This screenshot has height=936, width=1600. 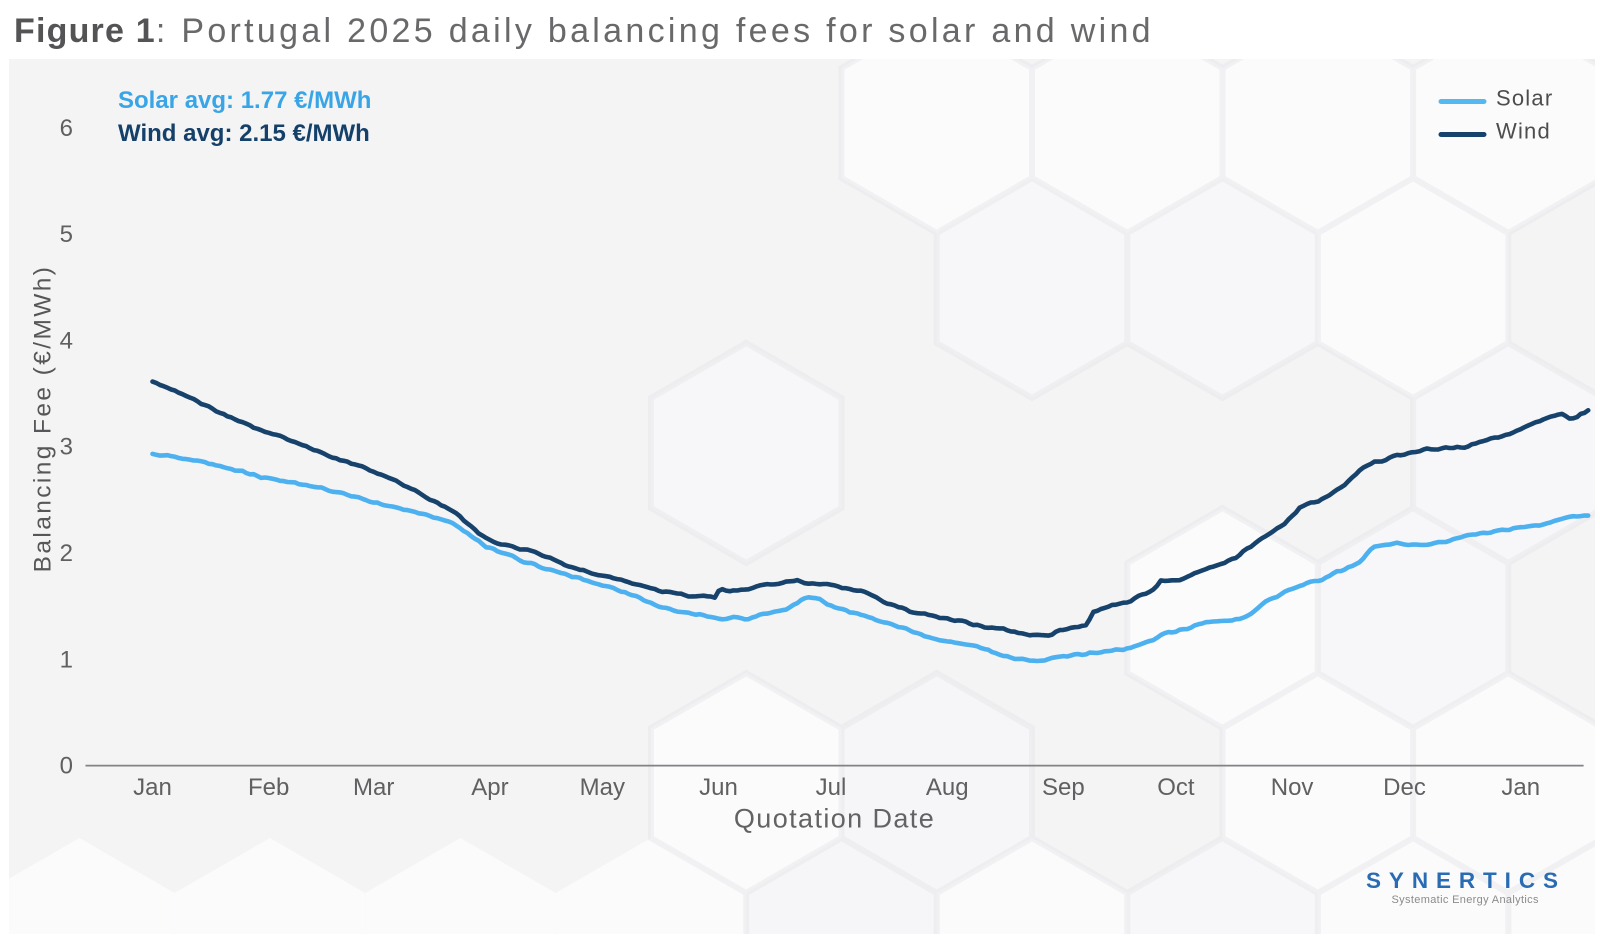 What do you see at coordinates (43, 419) in the screenshot?
I see `svg-text: Balancing Fee (€/MWh)` at bounding box center [43, 419].